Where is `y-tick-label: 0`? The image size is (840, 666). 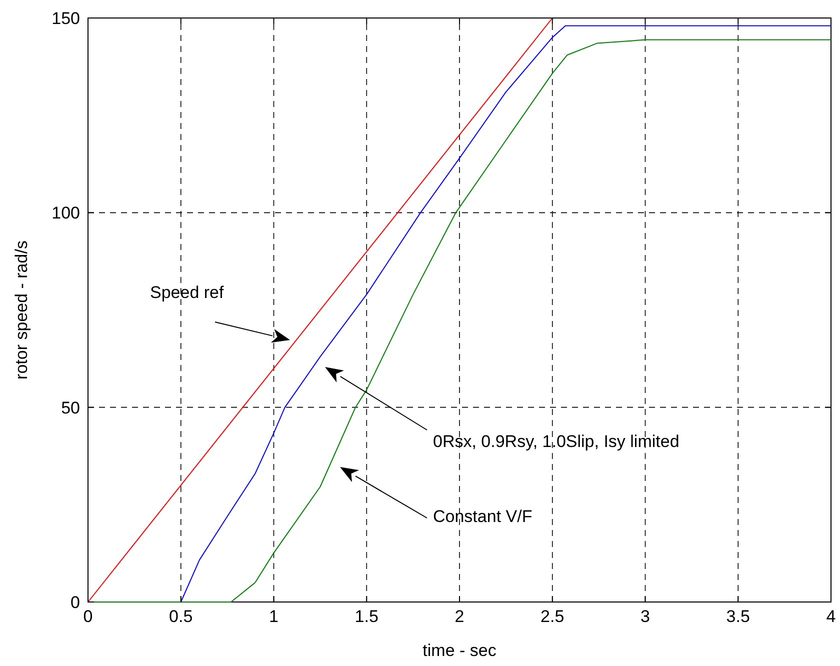 y-tick-label: 0 is located at coordinates (75, 602).